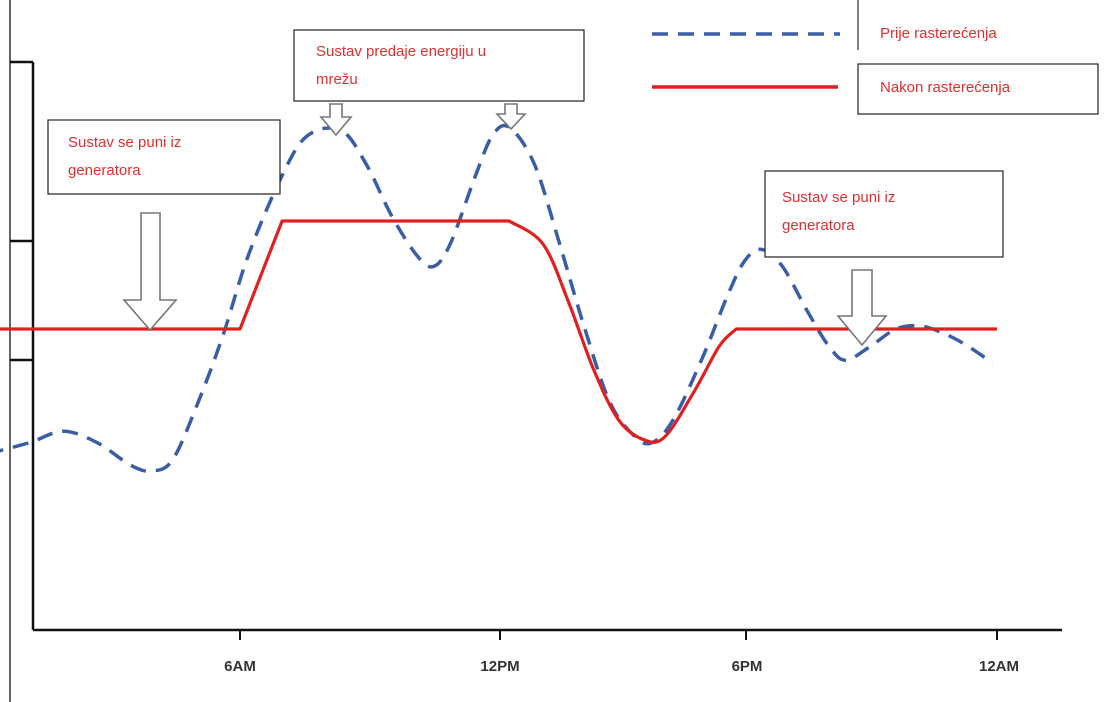 The image size is (1116, 702). I want to click on annotation-box-left, so click(164, 157).